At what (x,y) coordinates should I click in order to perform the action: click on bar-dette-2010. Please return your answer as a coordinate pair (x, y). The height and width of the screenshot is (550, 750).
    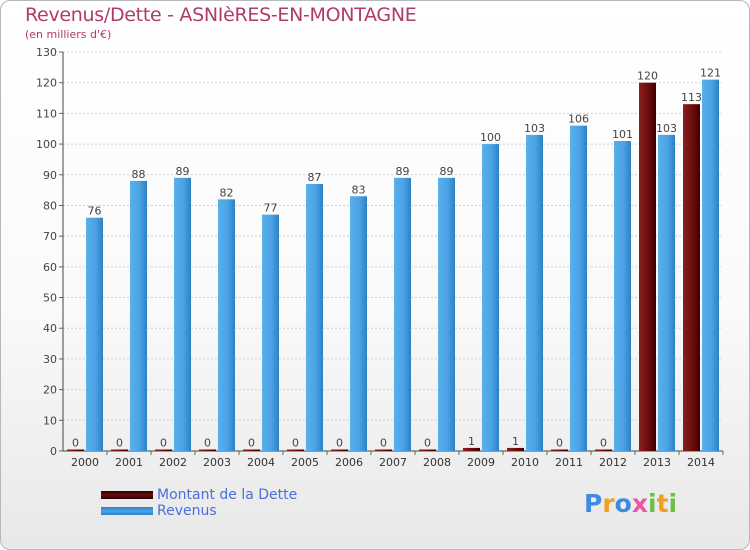
    Looking at the image, I should click on (515, 449).